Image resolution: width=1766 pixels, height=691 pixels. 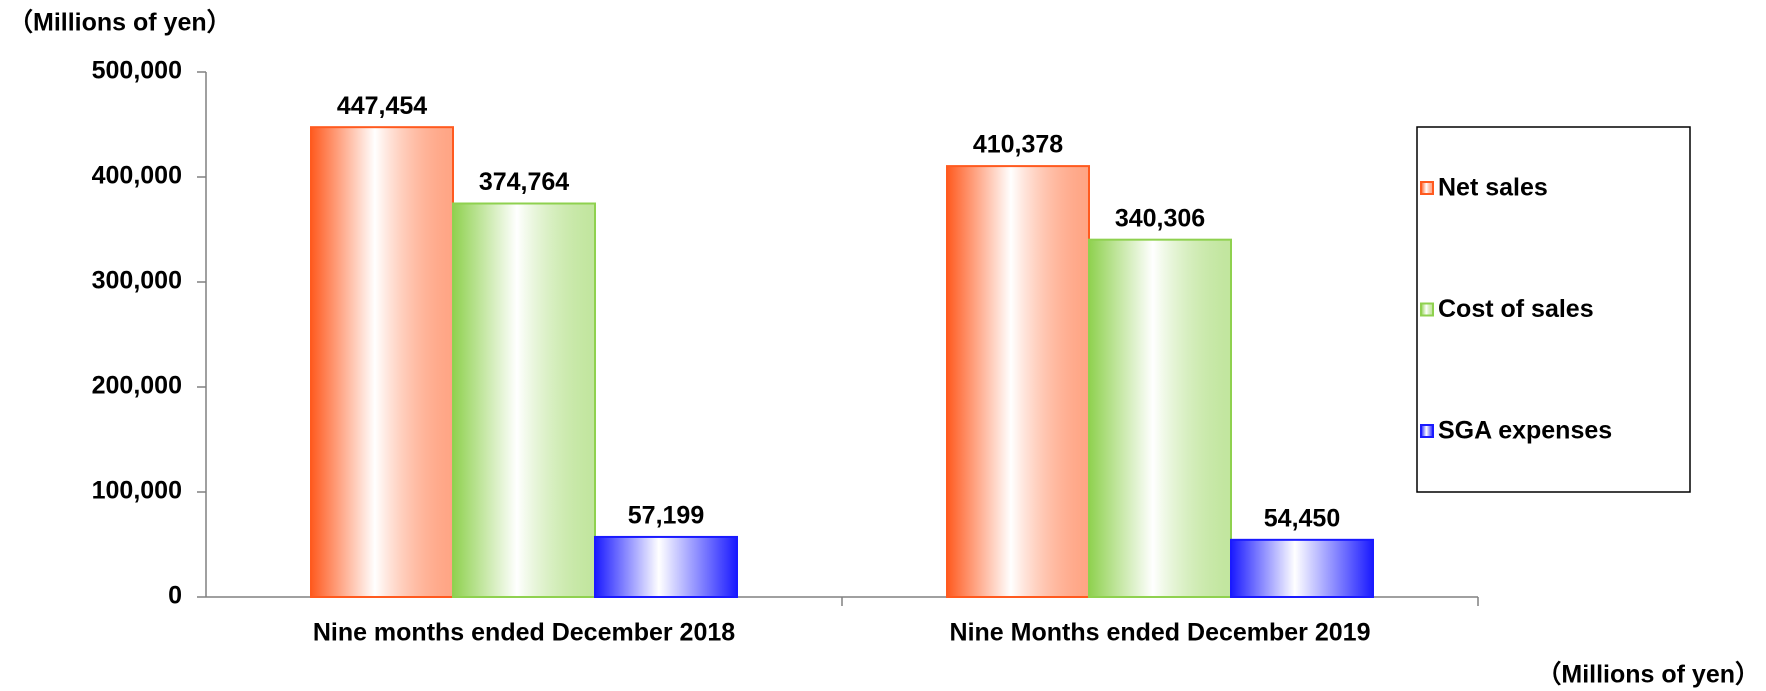 I want to click on value-label: 57,199, so click(x=666, y=516).